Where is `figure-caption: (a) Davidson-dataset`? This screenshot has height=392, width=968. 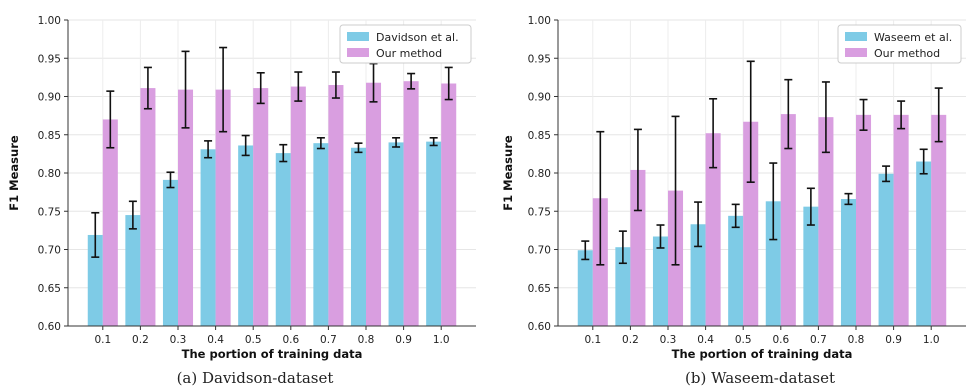
figure-caption: (a) Davidson-dataset is located at coordinates (255, 378).